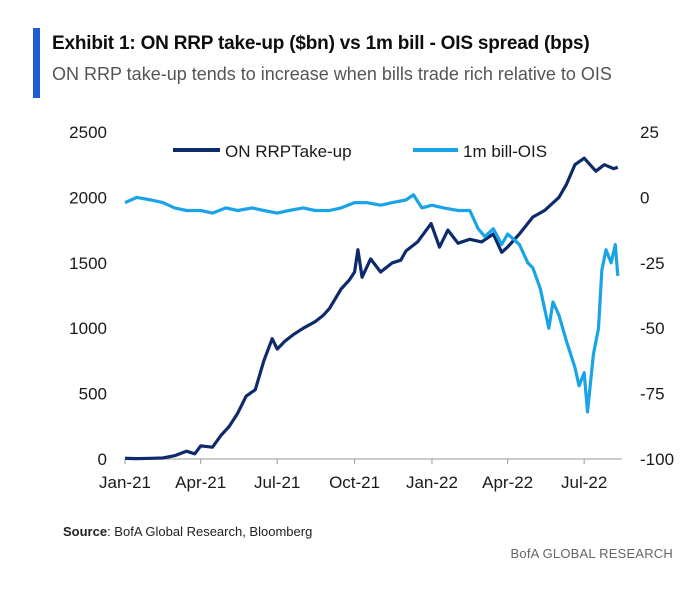 The width and height of the screenshot is (700, 600). Describe the element at coordinates (360, 151) in the screenshot. I see `legend: ON RRPTake-up 1m bill-OIS` at that location.